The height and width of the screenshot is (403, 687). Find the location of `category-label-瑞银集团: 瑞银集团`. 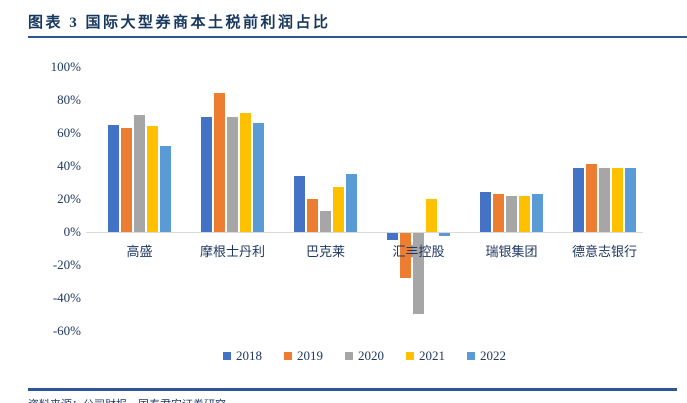

category-label-瑞银集团: 瑞银集团 is located at coordinates (511, 251).